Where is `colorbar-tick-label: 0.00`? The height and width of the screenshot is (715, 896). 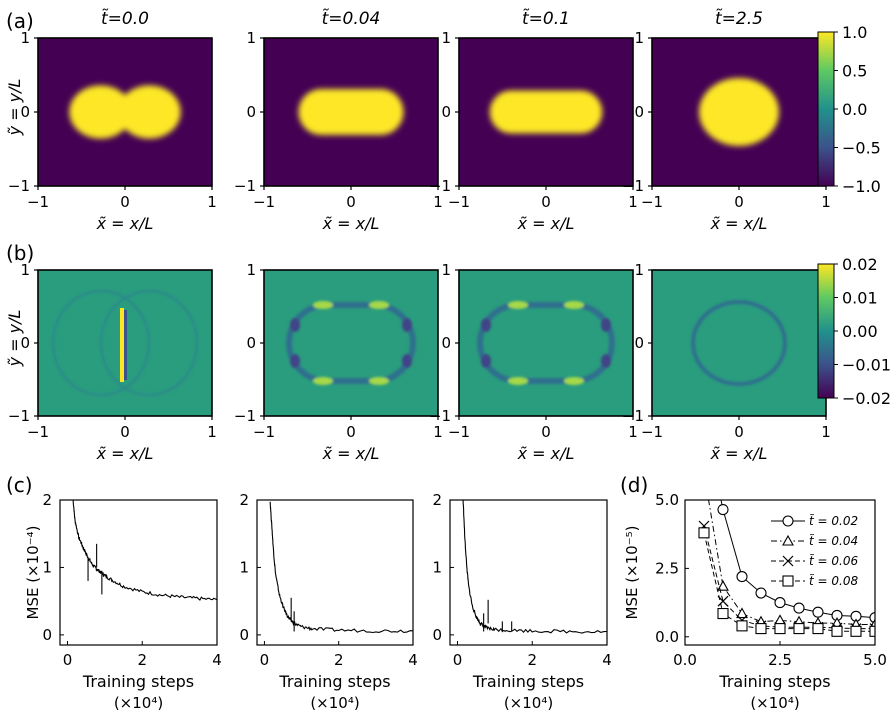
colorbar-tick-label: 0.00 is located at coordinates (860, 331).